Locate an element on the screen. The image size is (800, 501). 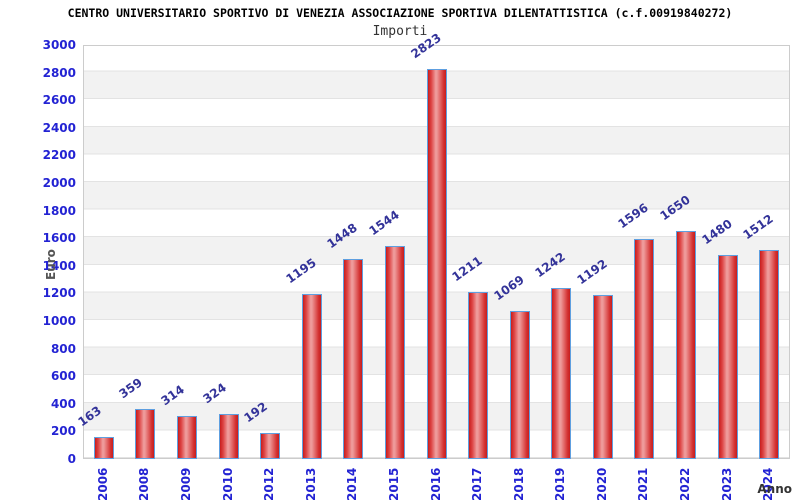
x-tick-label-2012: 2012 is located at coordinates (269, 484).